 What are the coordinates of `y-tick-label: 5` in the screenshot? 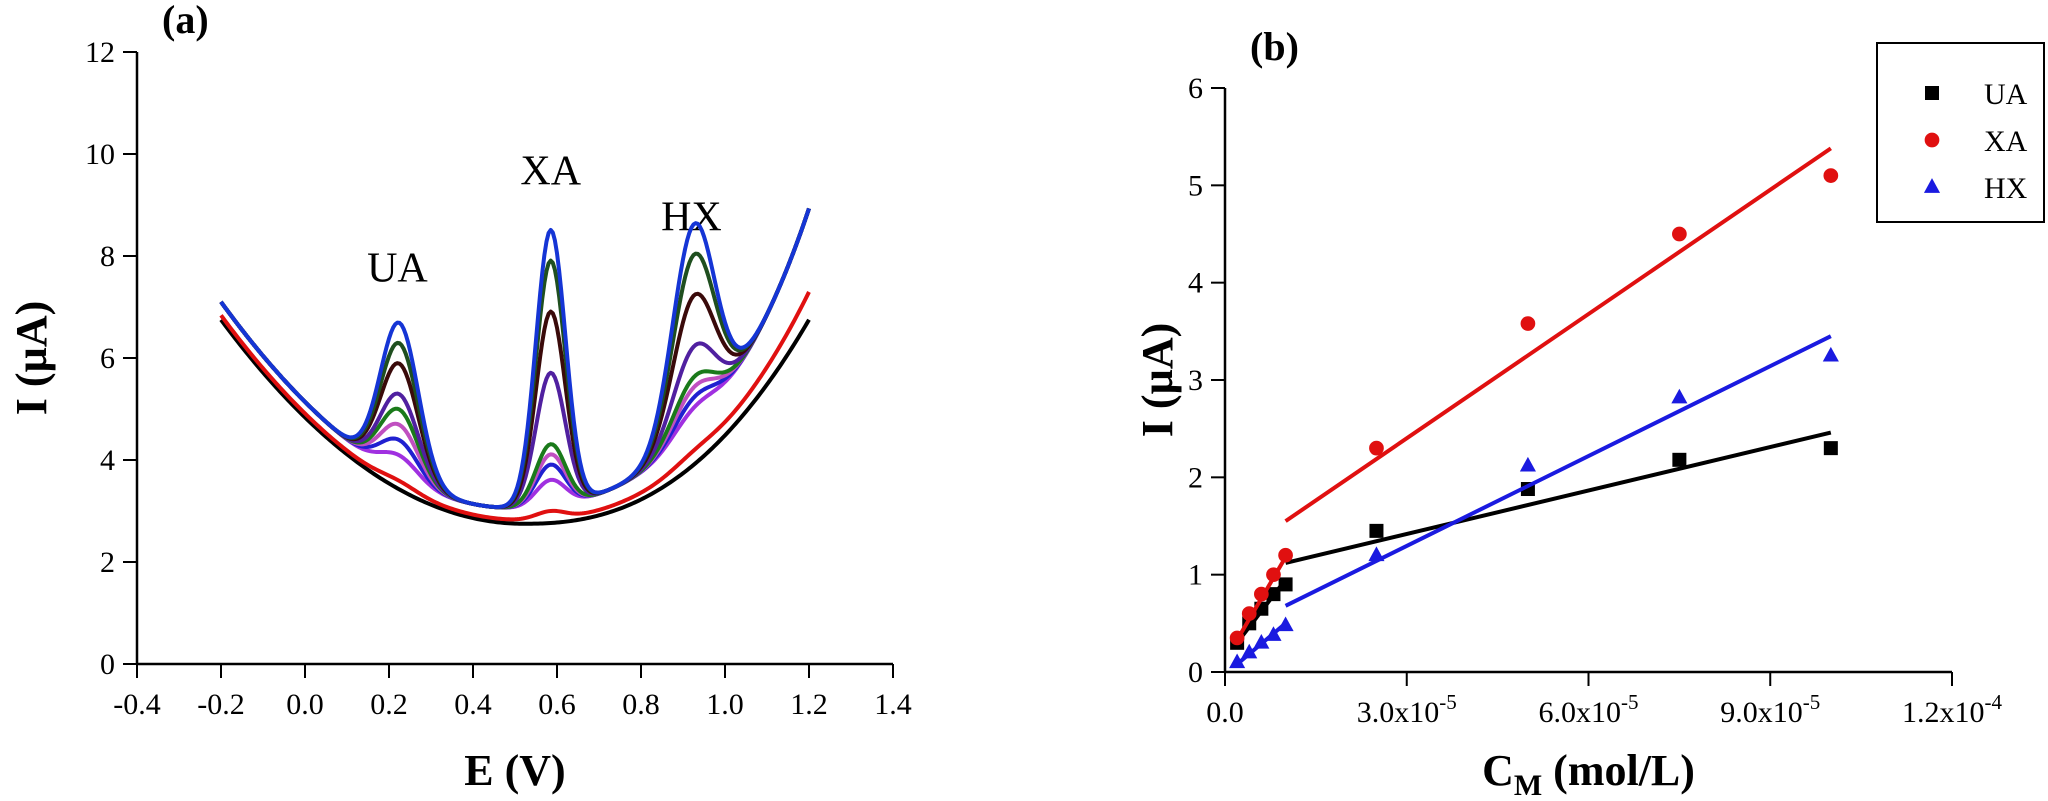 It's located at (1195, 185).